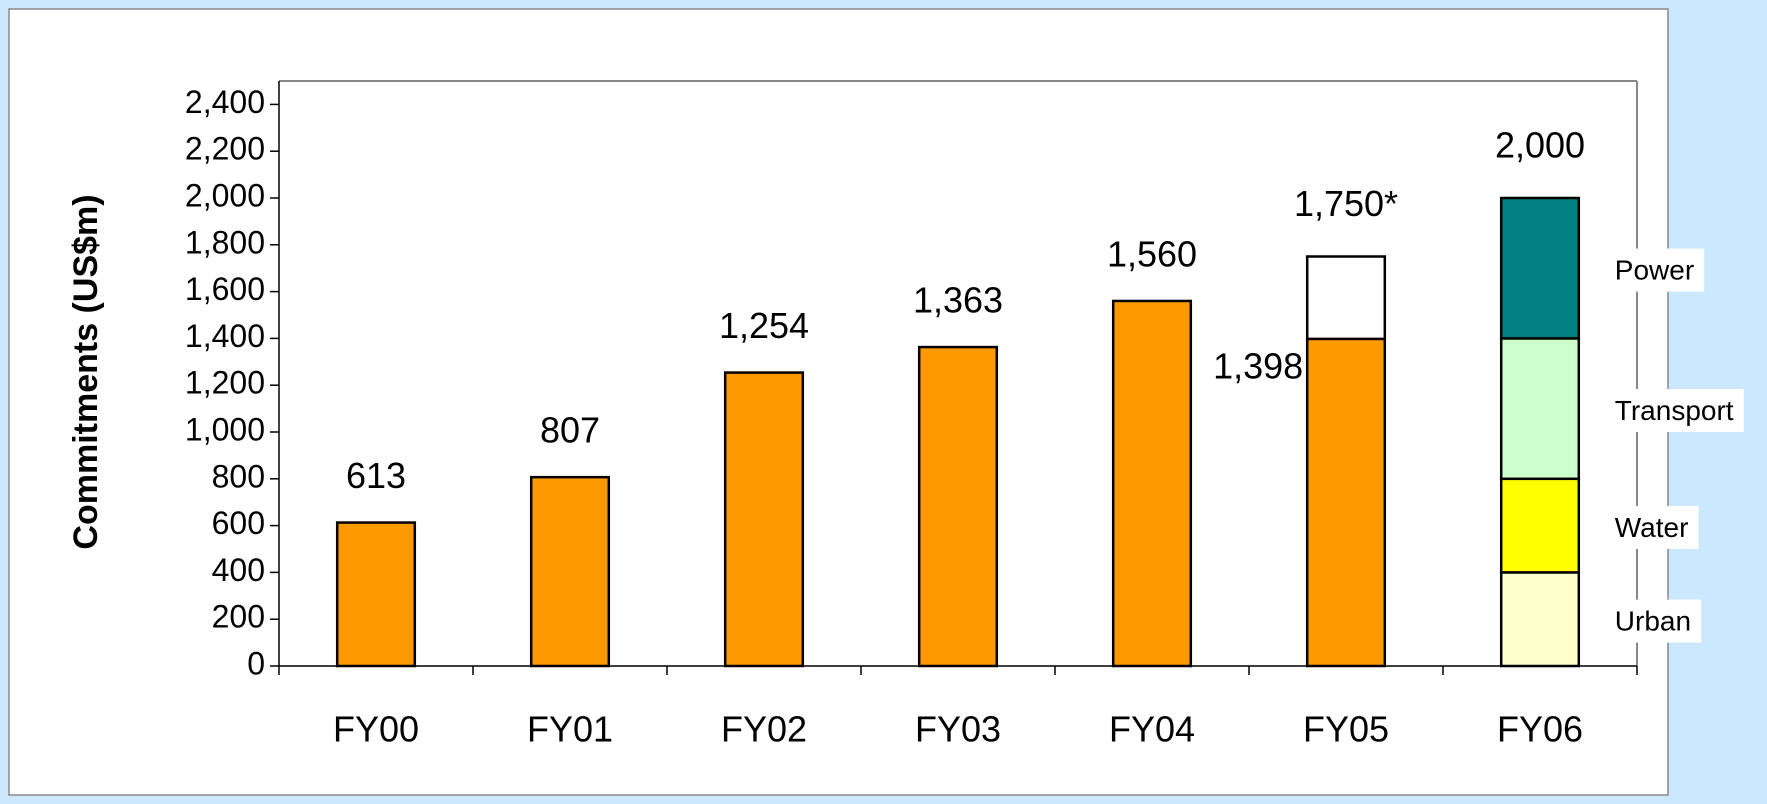 The height and width of the screenshot is (804, 1767). What do you see at coordinates (1540, 729) in the screenshot?
I see `x-tick-label: FY06` at bounding box center [1540, 729].